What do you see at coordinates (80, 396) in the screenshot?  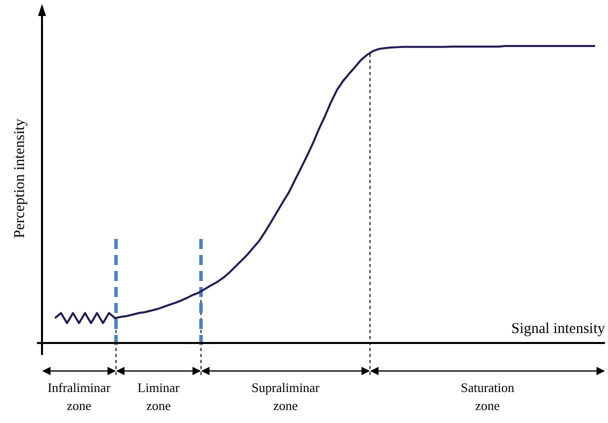 I see `text: Infraliminar zone` at bounding box center [80, 396].